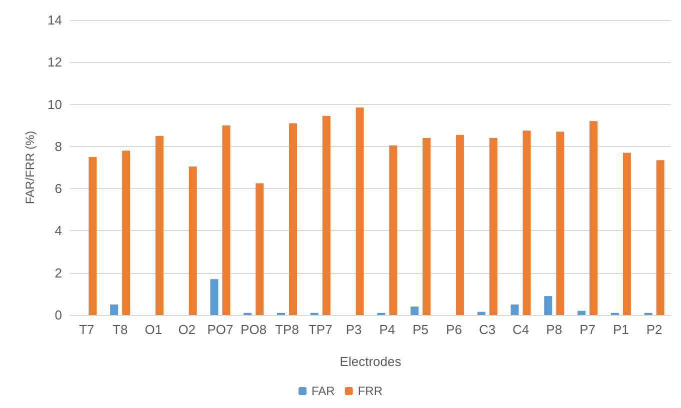  I want to click on y-tick-label: 0, so click(58, 315).